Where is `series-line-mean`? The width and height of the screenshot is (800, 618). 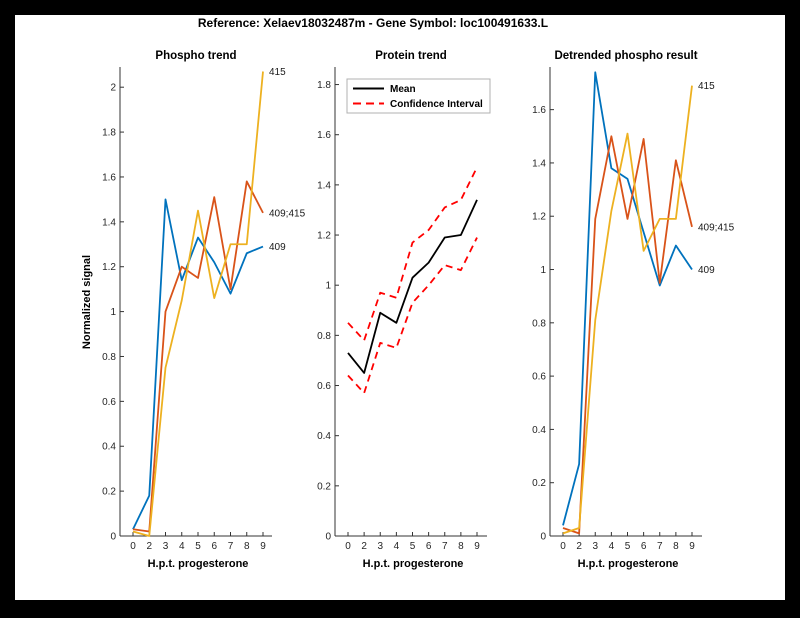 series-line-mean is located at coordinates (412, 286).